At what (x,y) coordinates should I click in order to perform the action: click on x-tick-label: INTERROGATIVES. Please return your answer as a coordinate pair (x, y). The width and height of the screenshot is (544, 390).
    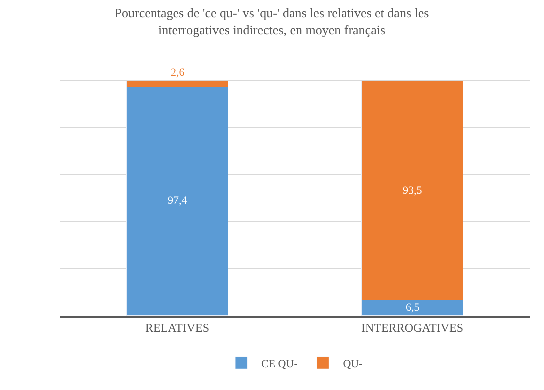
    Looking at the image, I should click on (413, 328).